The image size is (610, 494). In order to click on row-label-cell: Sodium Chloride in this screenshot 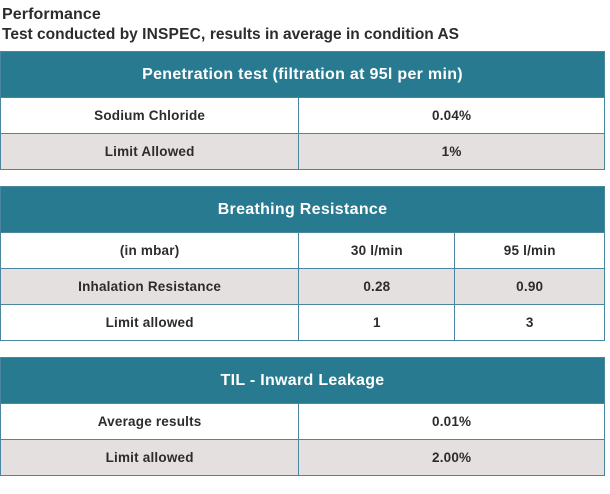, I will do `click(150, 115)`.